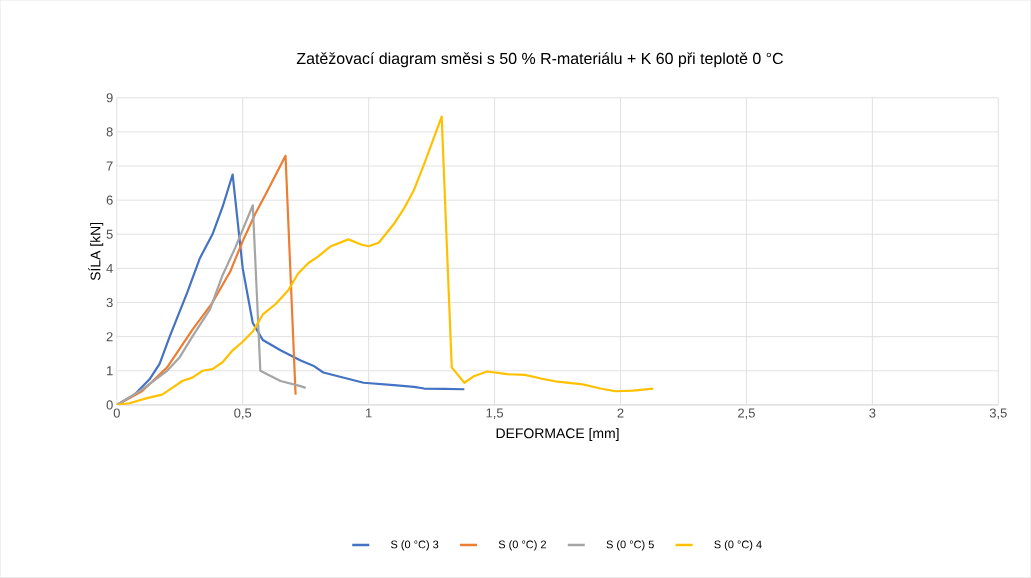 The width and height of the screenshot is (1031, 578). I want to click on x-tick-label: 0,5, so click(243, 414).